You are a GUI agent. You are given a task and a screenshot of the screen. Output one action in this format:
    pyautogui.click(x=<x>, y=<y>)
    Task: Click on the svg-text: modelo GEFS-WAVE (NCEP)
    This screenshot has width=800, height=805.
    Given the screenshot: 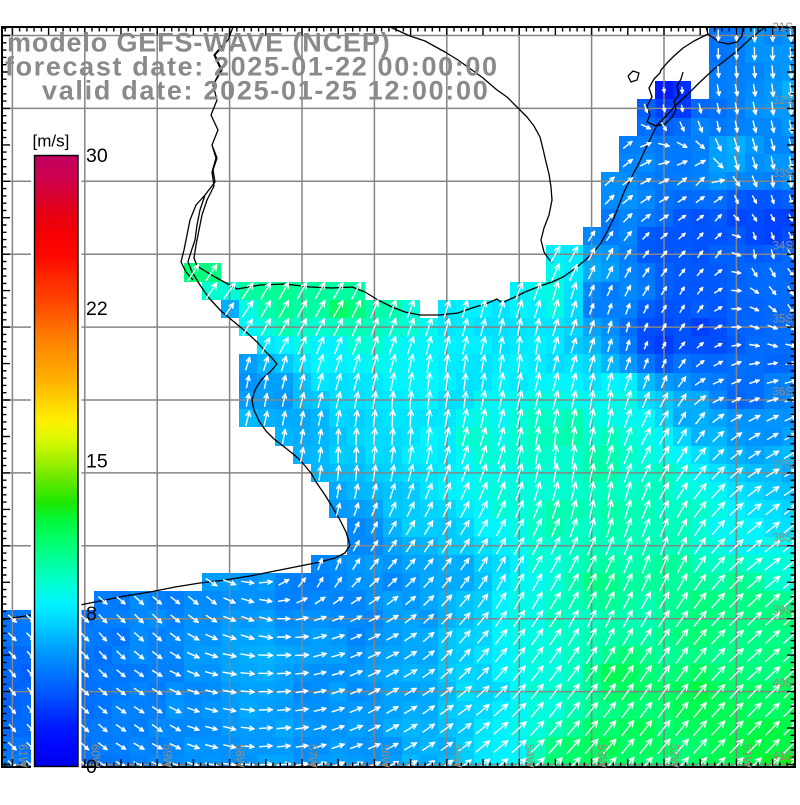 What is the action you would take?
    pyautogui.click(x=199, y=43)
    